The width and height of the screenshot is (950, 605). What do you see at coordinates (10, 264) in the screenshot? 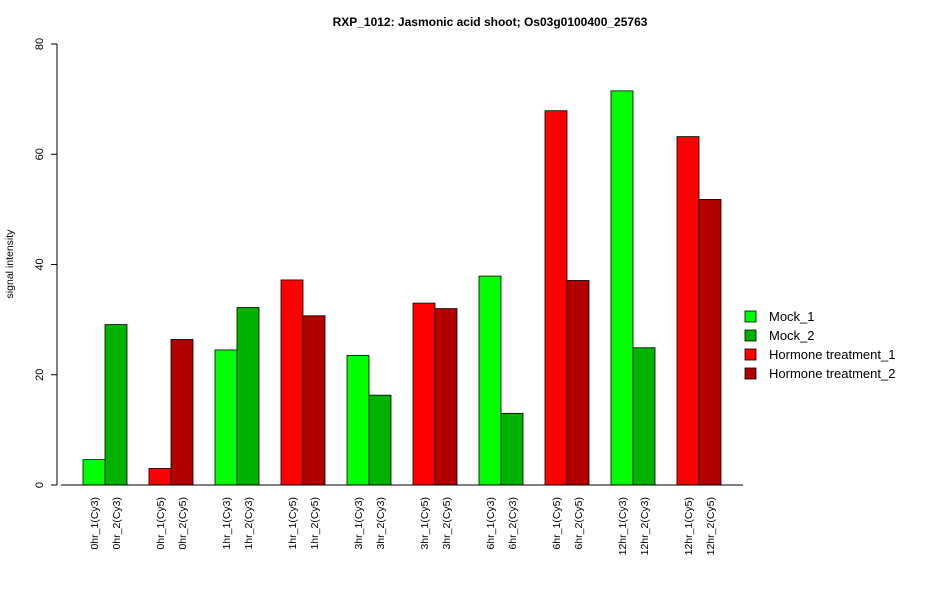
I see `y-axis-label: signal intensity` at bounding box center [10, 264].